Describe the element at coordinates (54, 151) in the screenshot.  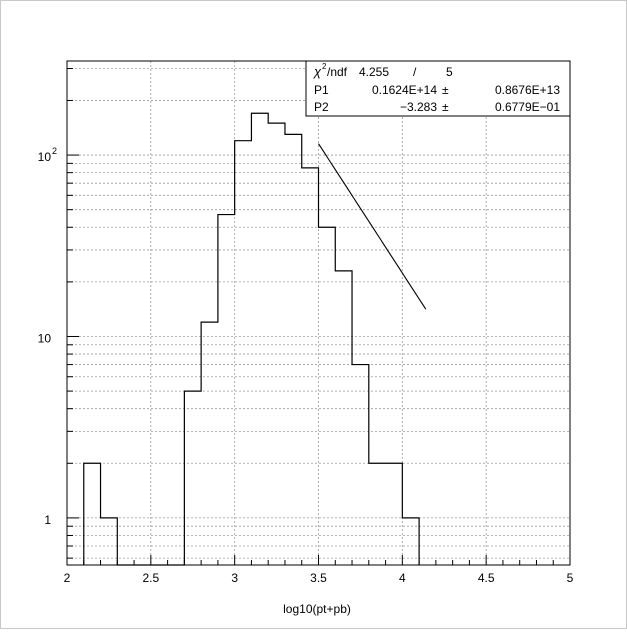
I see `y-tick-exponent: 2` at that location.